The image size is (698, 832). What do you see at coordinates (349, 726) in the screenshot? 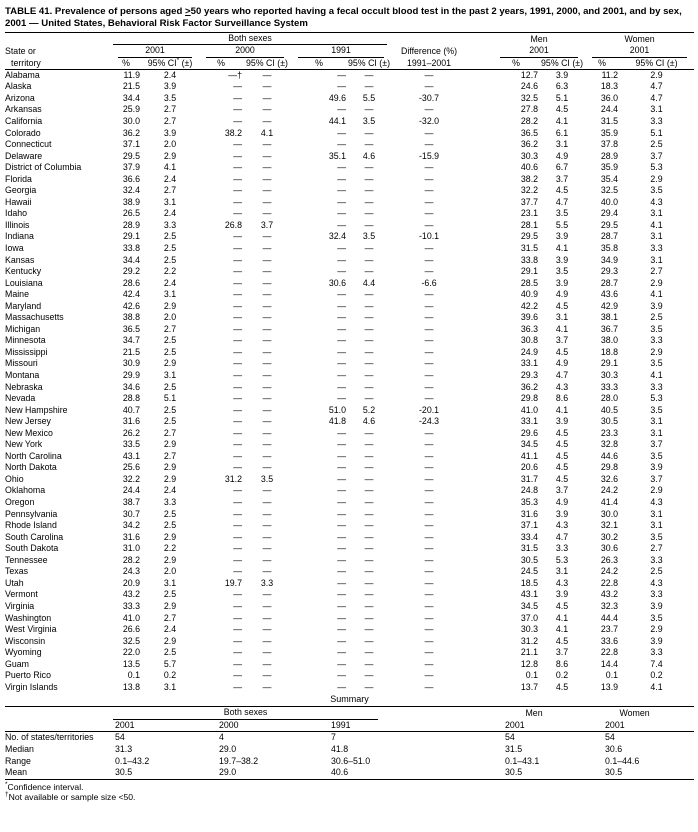
I see `summary-year-row: 2001 2000 1991 2001 2001` at bounding box center [349, 726].